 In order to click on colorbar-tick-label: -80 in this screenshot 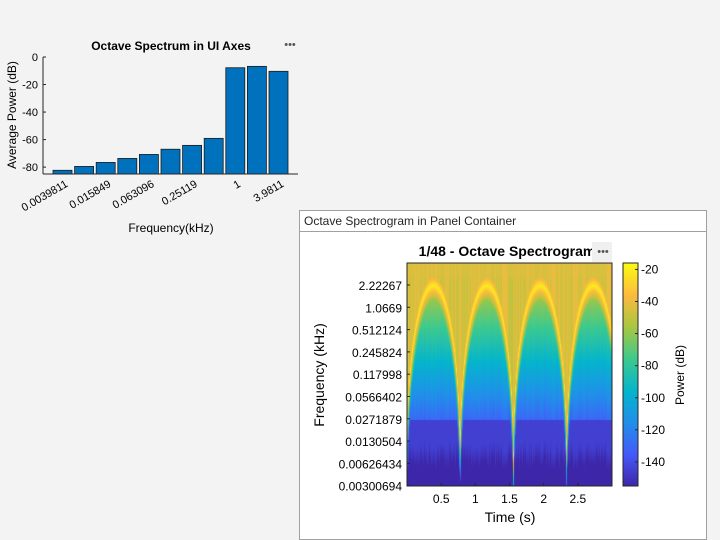, I will do `click(650, 366)`.